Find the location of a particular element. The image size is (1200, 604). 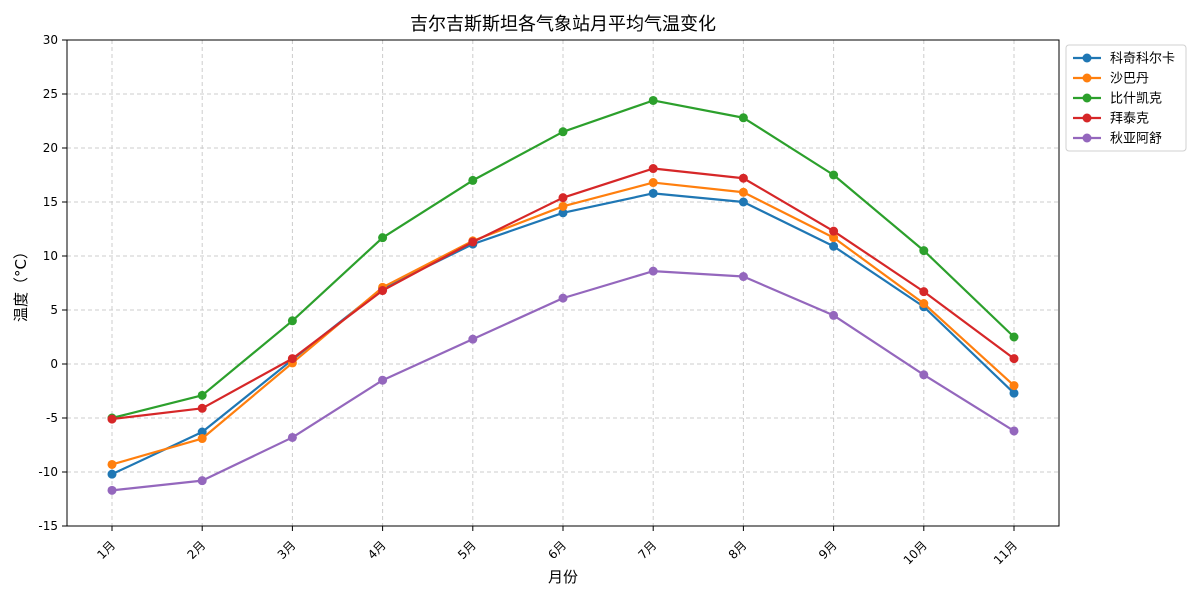

legend-label: 秋亚阿舒 is located at coordinates (1136, 139).